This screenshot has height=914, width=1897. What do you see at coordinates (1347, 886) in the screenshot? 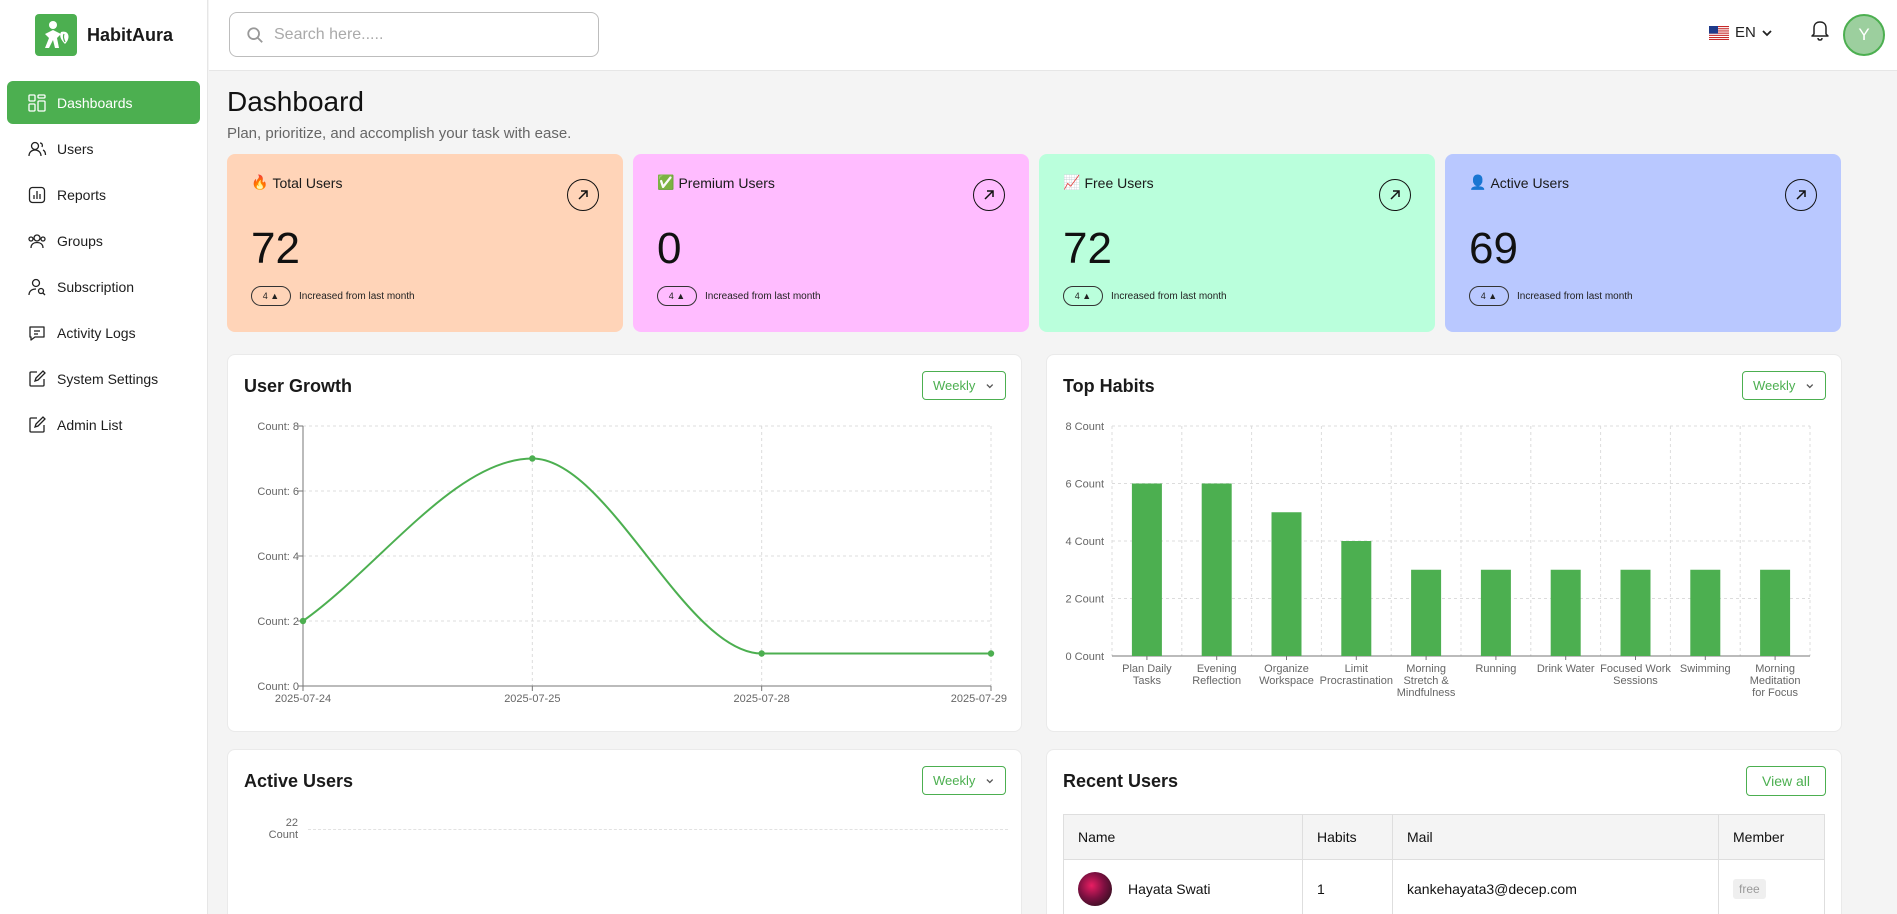
I see `user-habits: 1` at bounding box center [1347, 886].